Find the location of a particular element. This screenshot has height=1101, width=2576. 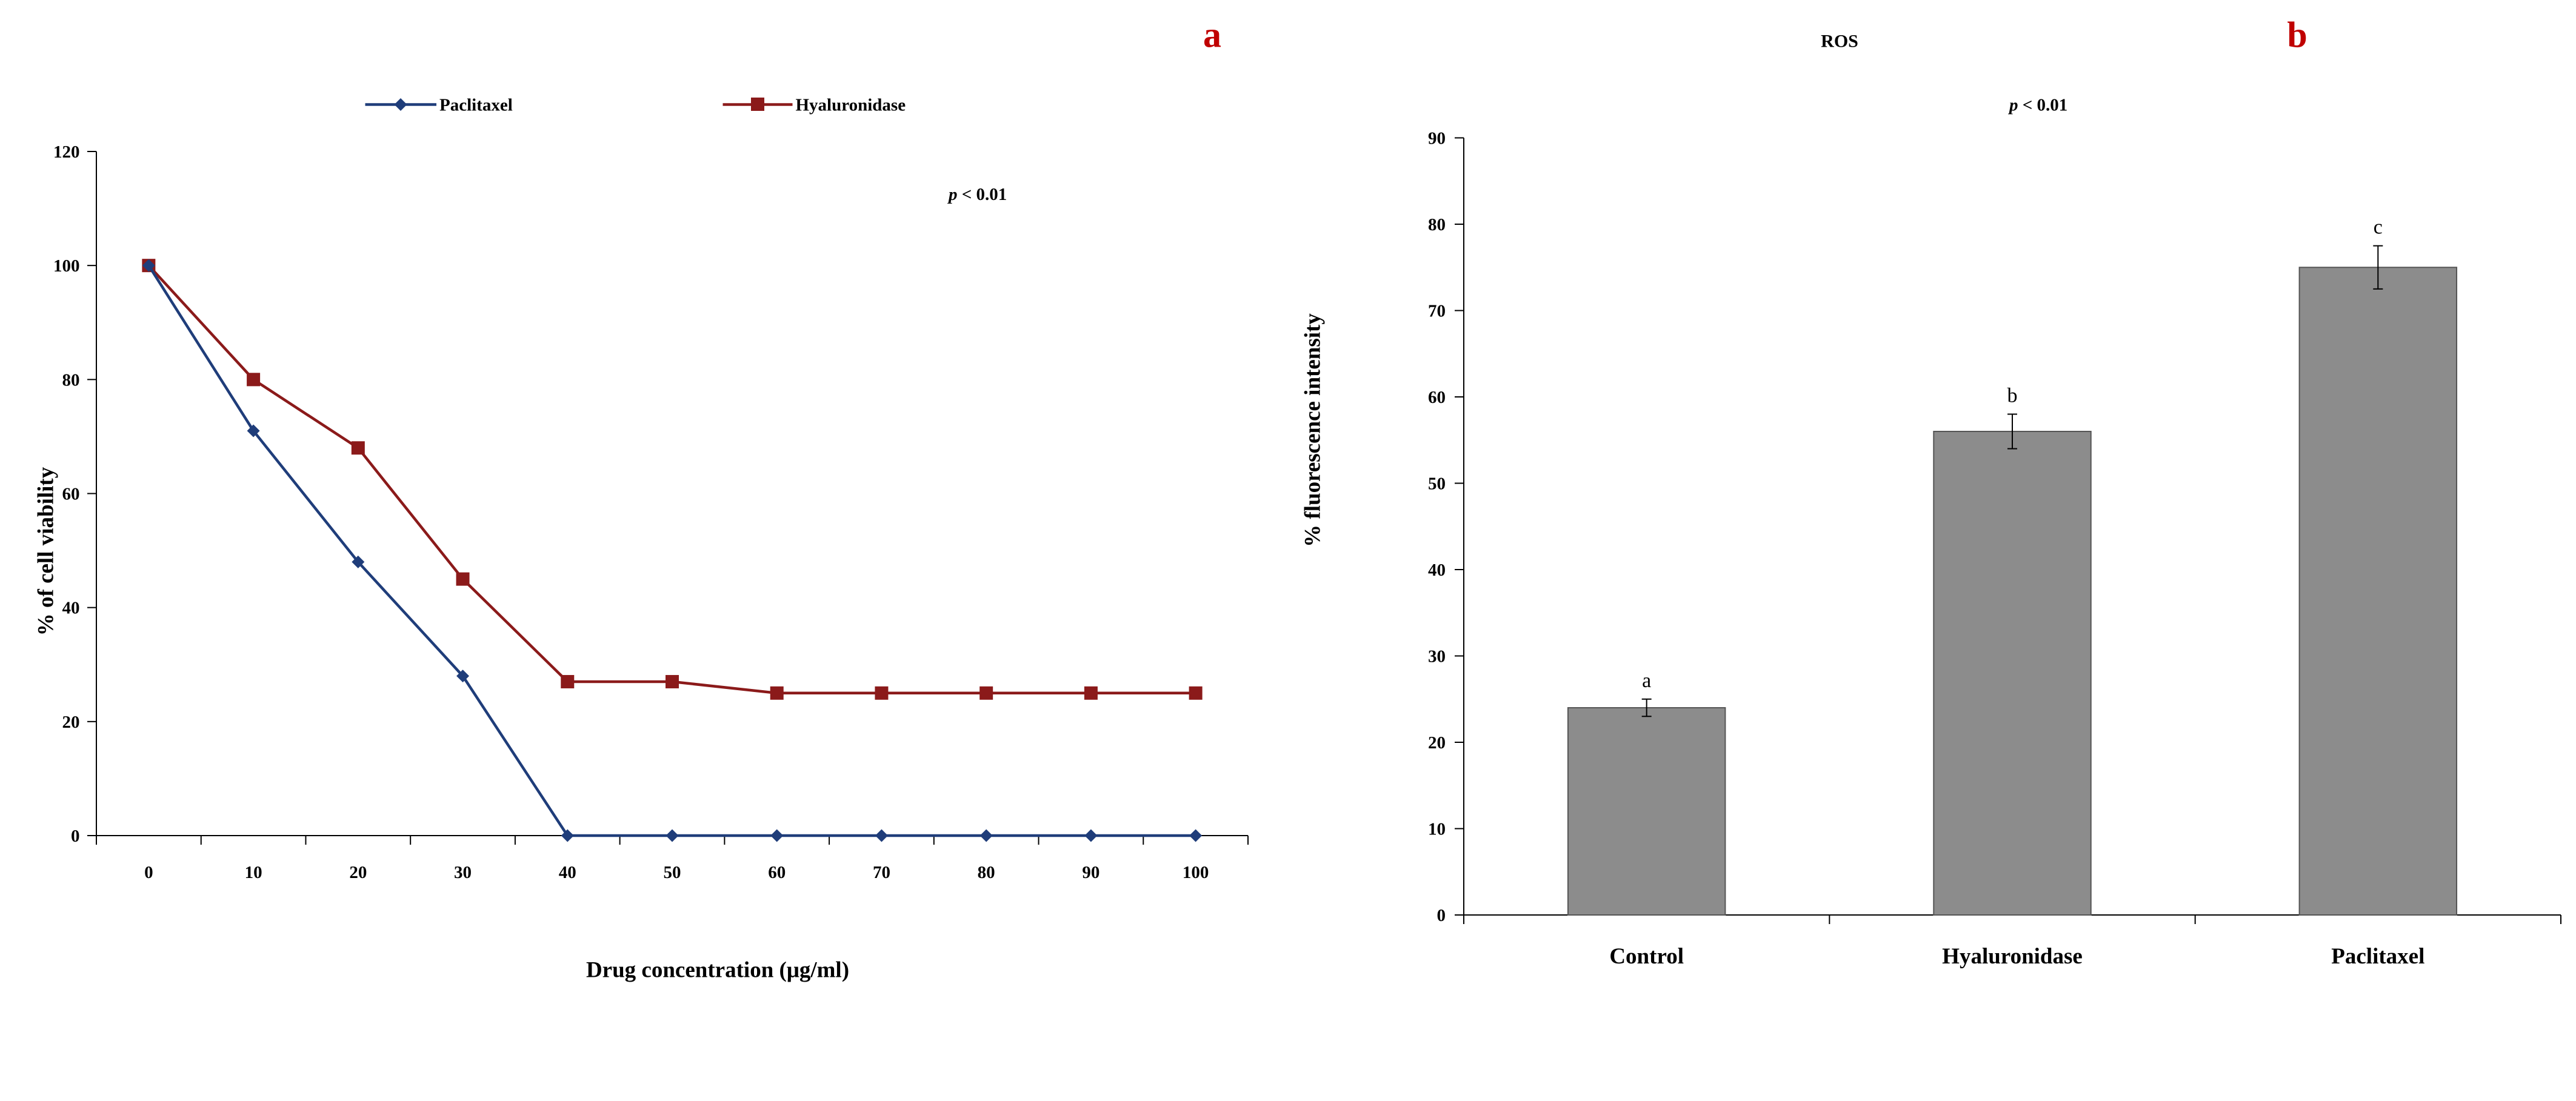

x-tick-label: 40 is located at coordinates (567, 873).